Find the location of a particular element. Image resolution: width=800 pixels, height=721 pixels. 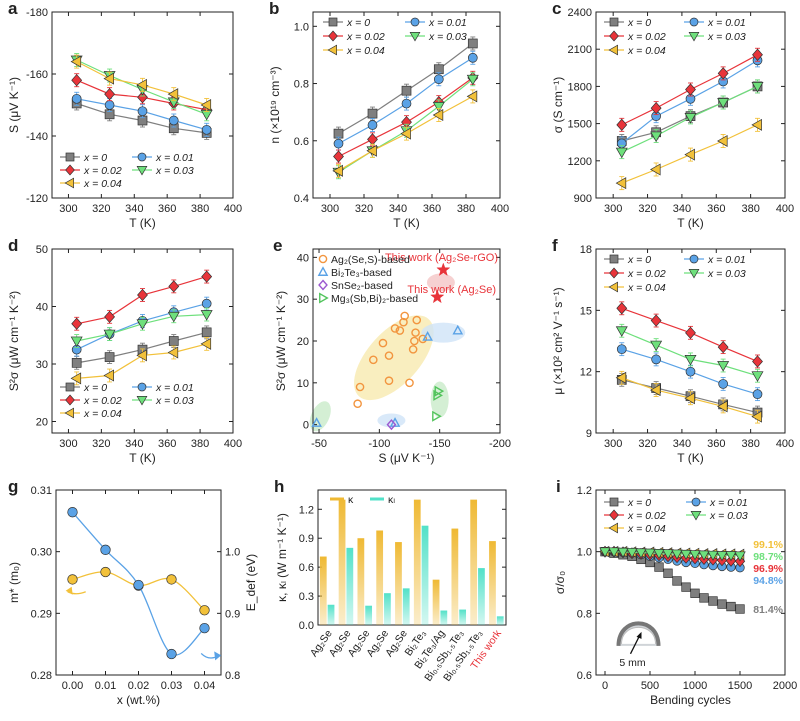

y-axis-label: S²σ (μW cm⁻¹ K⁻²) is located at coordinates (281, 341).